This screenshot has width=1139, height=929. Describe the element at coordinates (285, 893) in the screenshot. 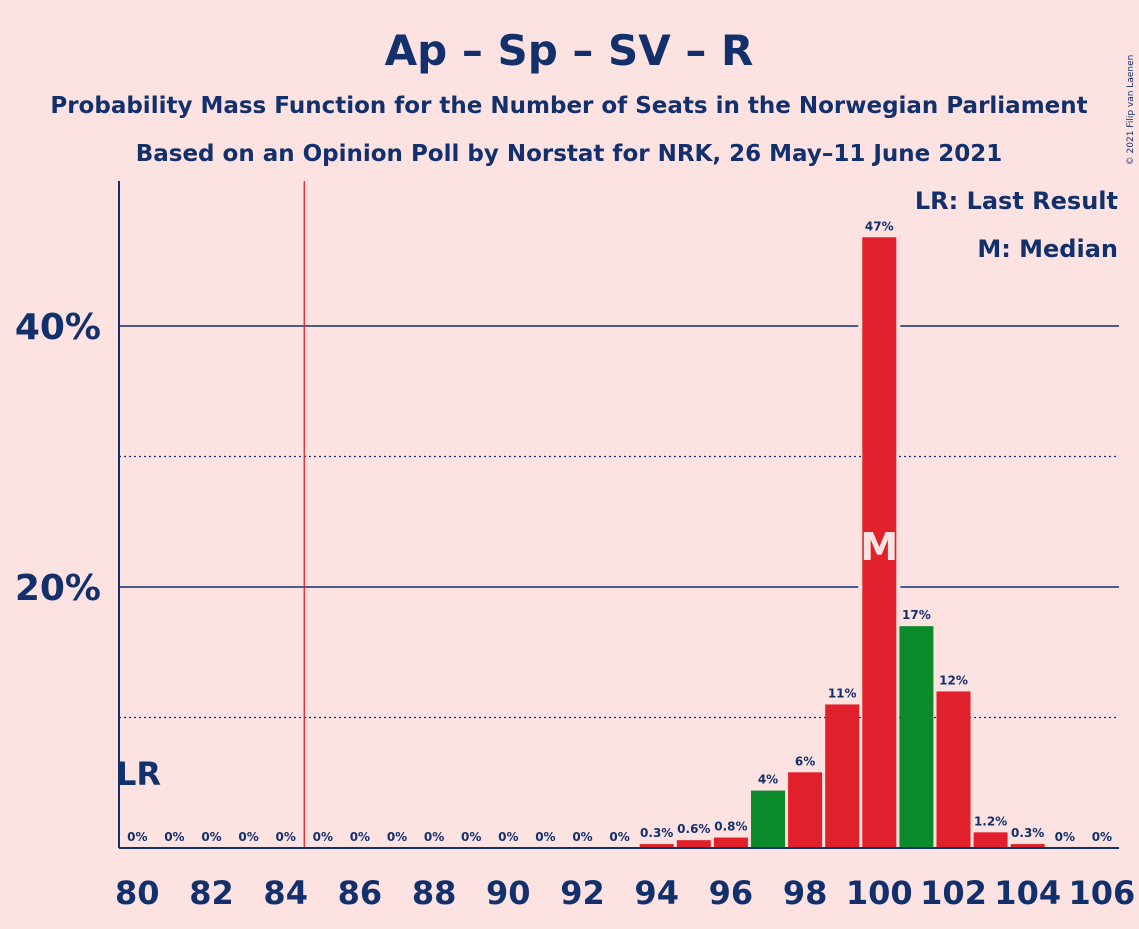

I see `x-tick-label: 84` at that location.